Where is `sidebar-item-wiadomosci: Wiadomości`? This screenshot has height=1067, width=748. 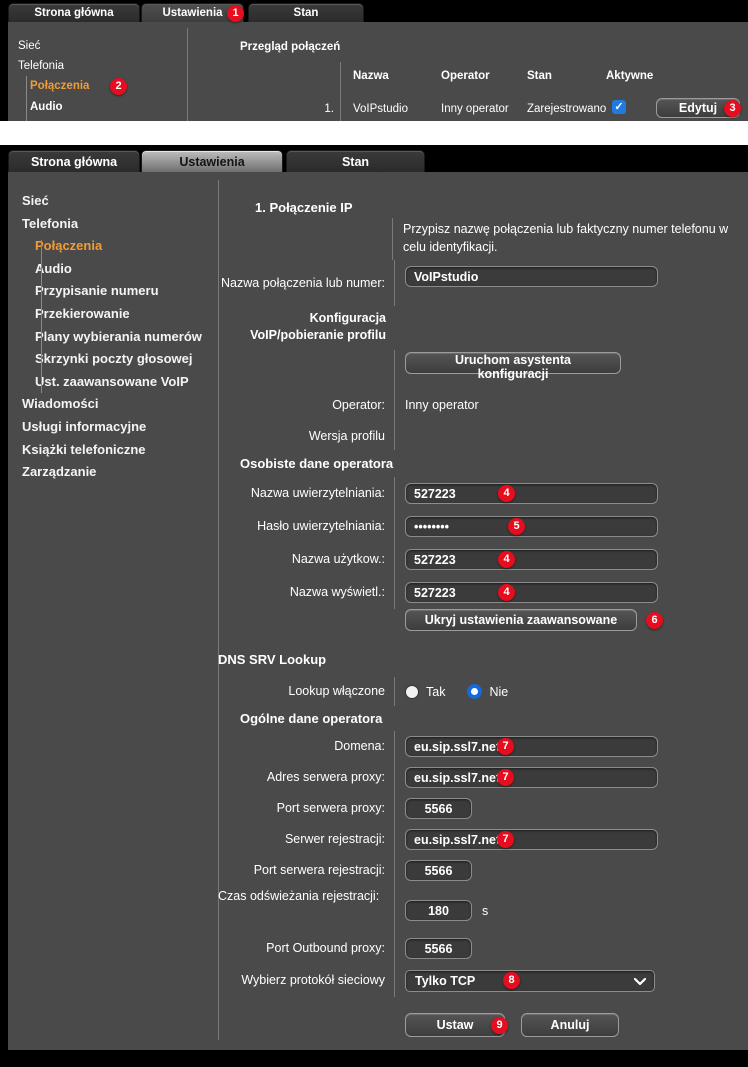
sidebar-item-wiadomosci: Wiadomości is located at coordinates (60, 404).